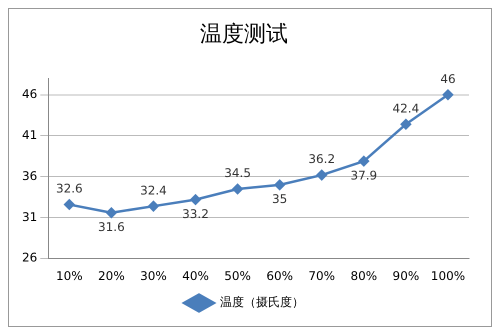  I want to click on data-label: 42.4, so click(406, 108).